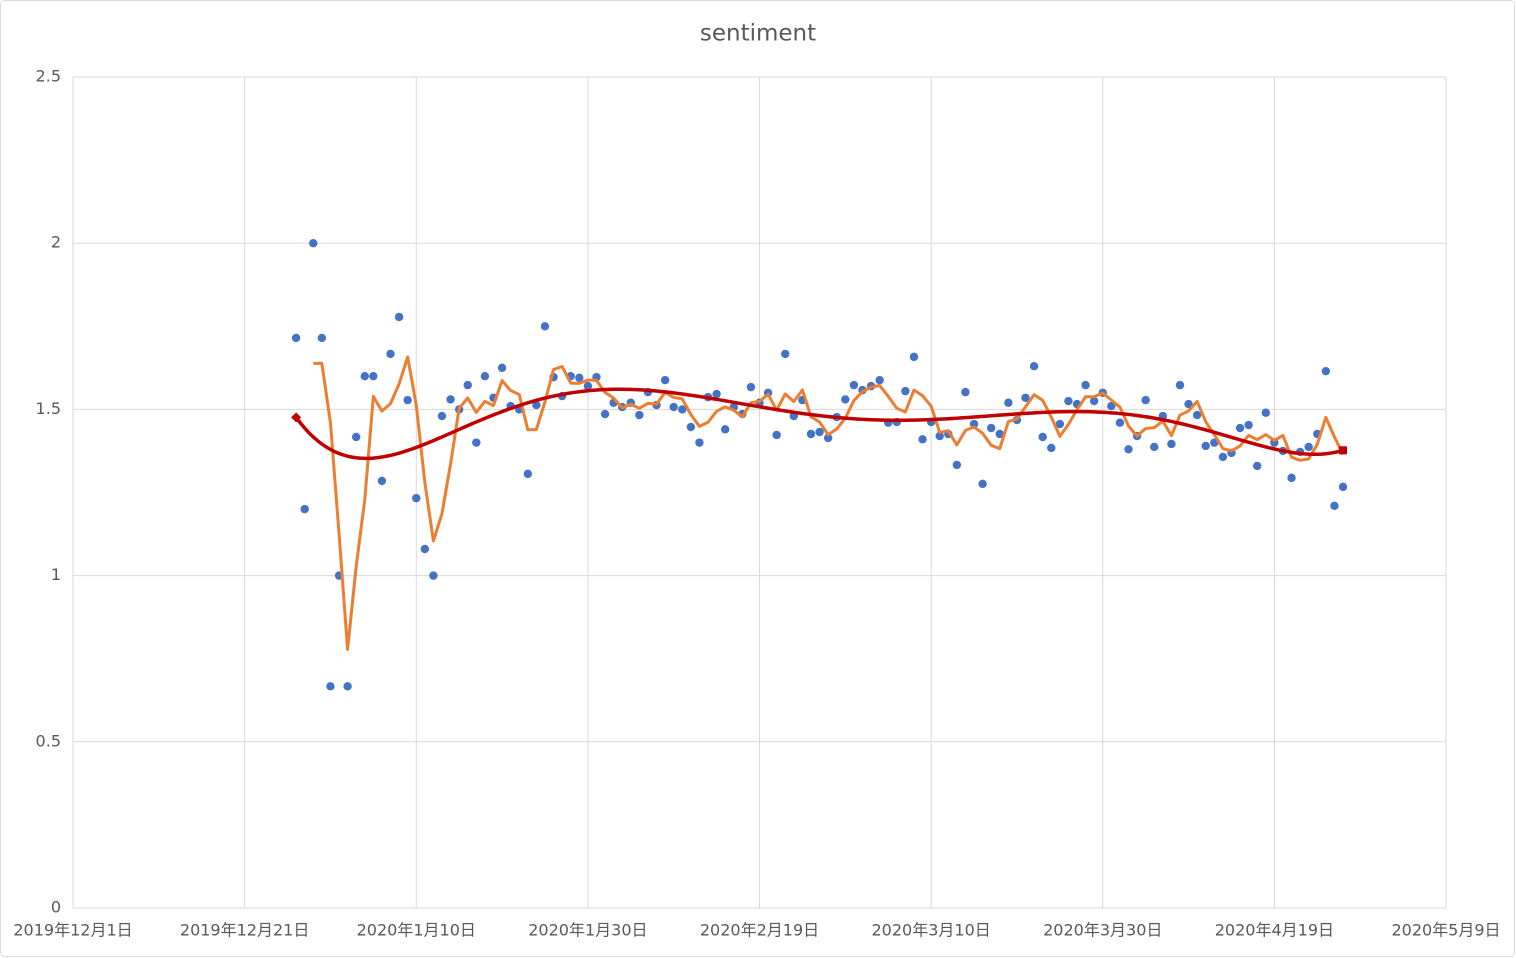  What do you see at coordinates (416, 930) in the screenshot?
I see `x-tick-label: 2020年1月10日` at bounding box center [416, 930].